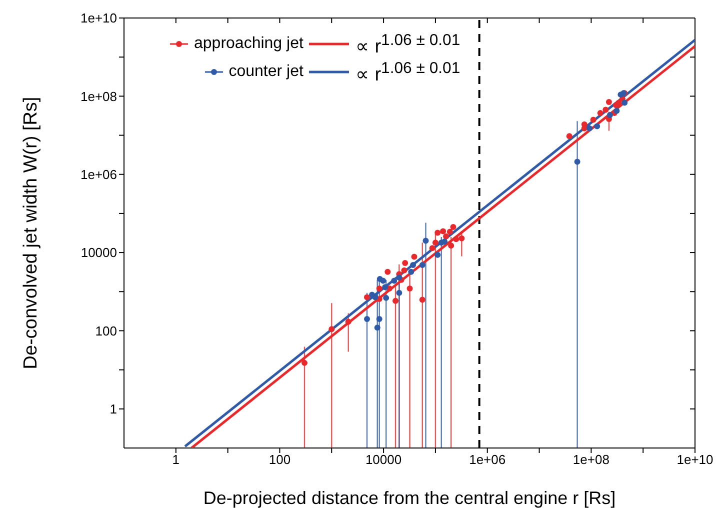  What do you see at coordinates (98, 96) in the screenshot?
I see `y-tick-label: 1e+08` at bounding box center [98, 96].